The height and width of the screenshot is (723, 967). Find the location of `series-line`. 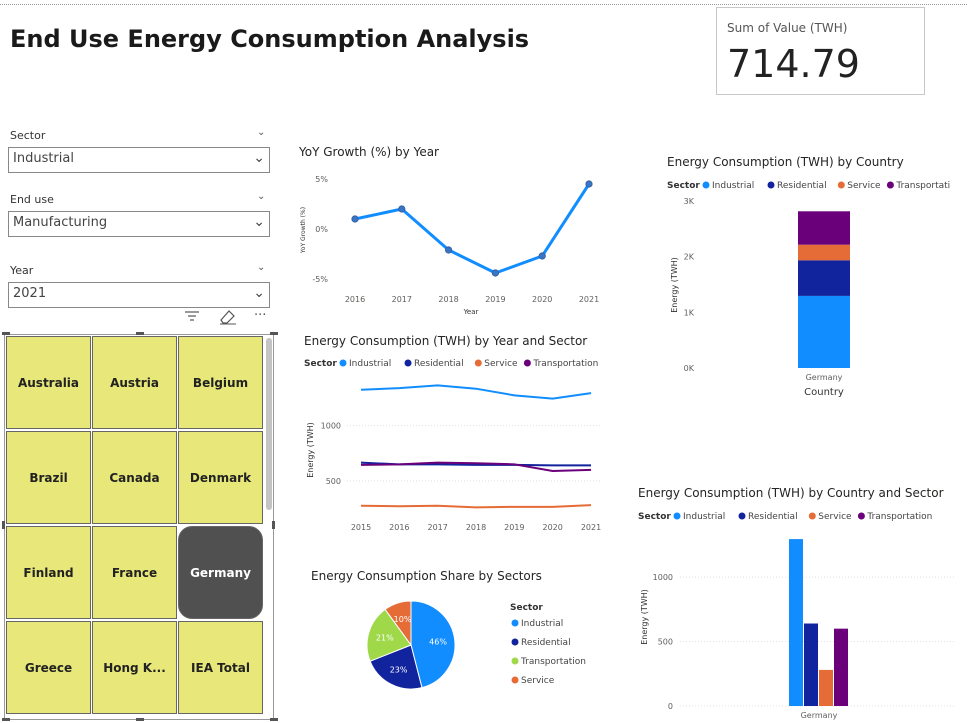

series-line is located at coordinates (472, 229).